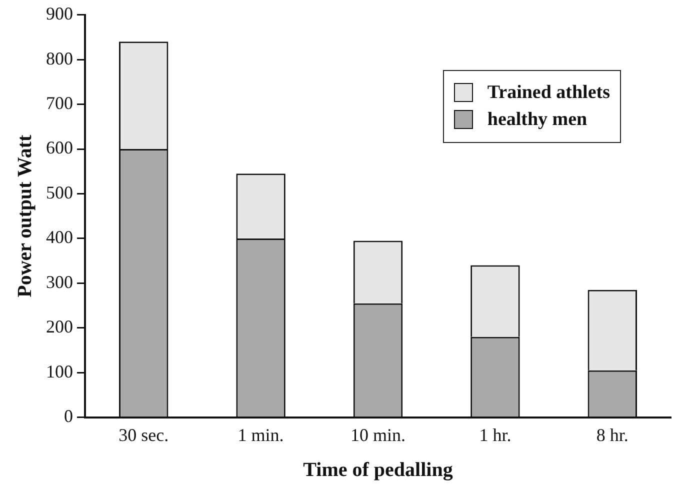 This screenshot has width=691, height=495. I want to click on x-axis-title: Time of pedalling, so click(378, 470).